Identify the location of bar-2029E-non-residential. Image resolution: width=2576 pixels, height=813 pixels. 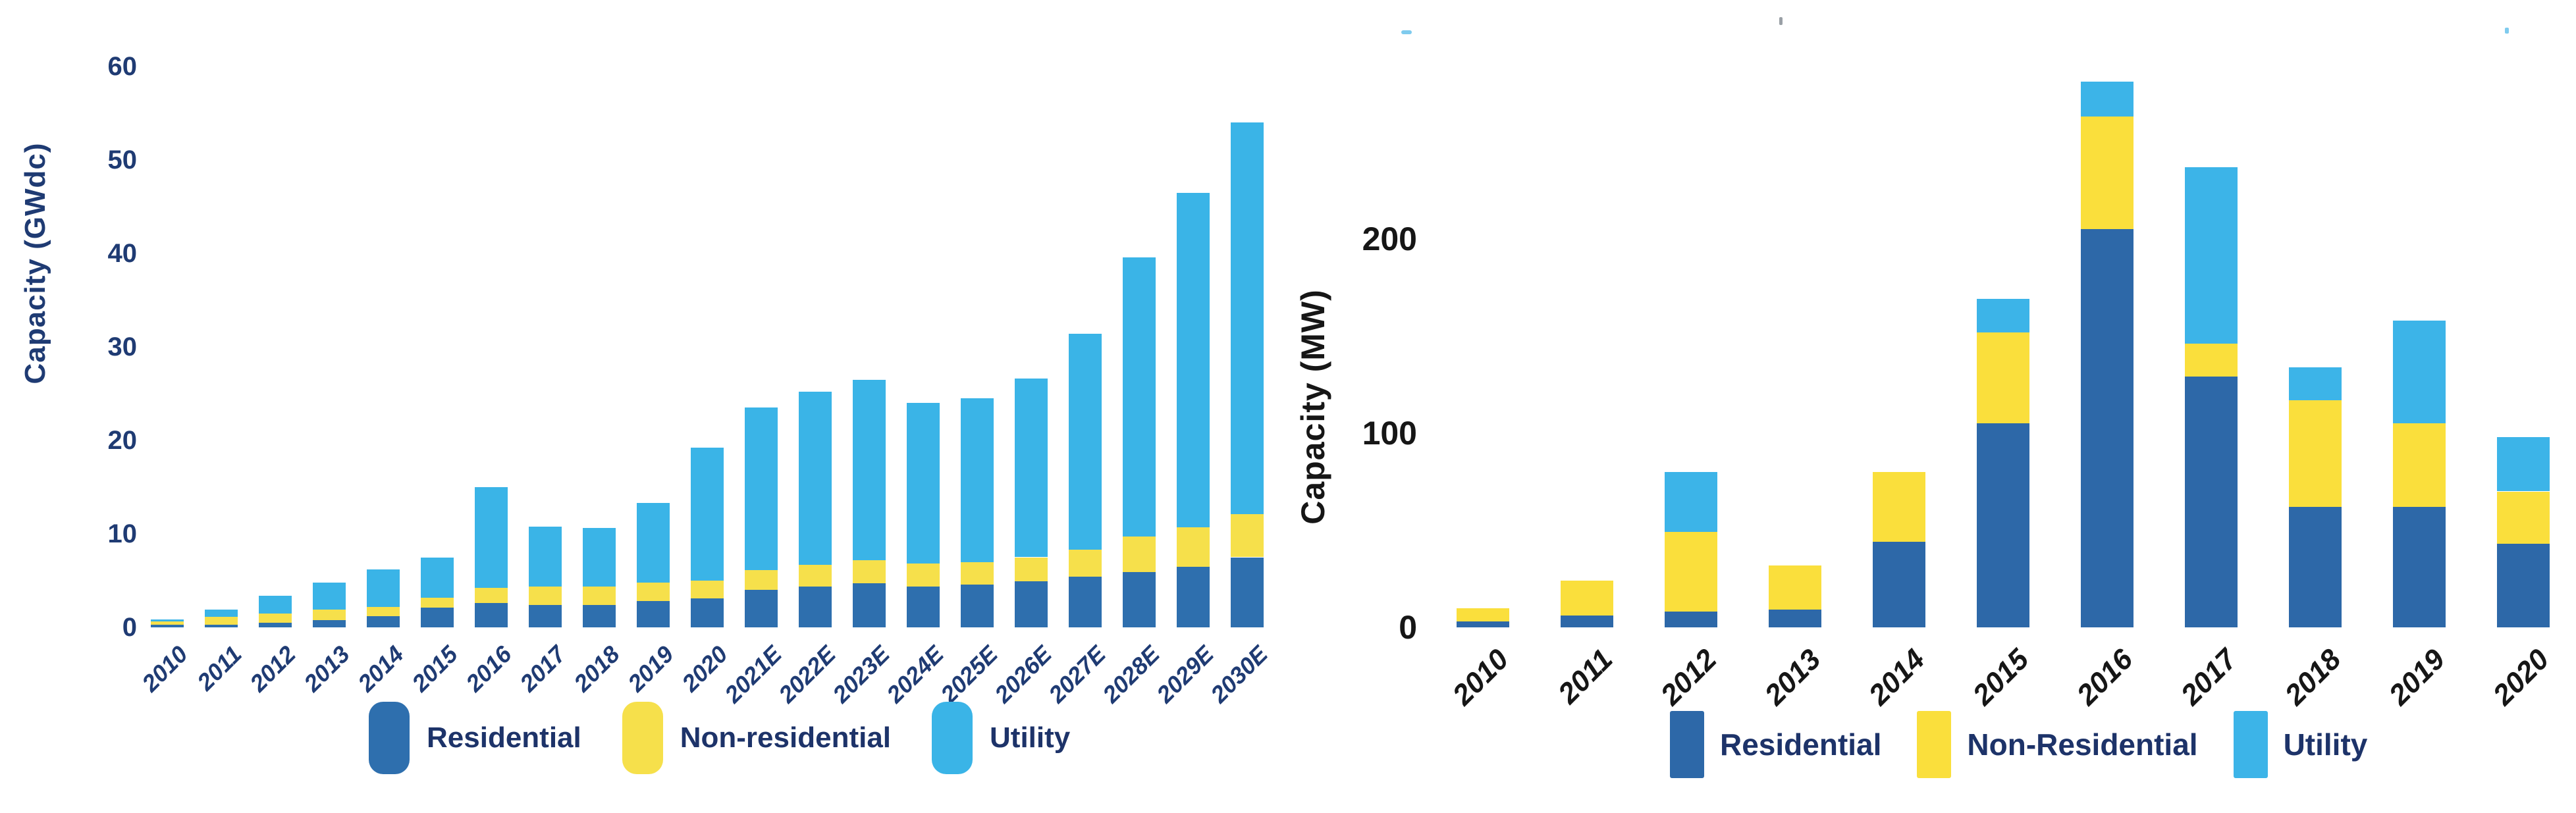
(1193, 547).